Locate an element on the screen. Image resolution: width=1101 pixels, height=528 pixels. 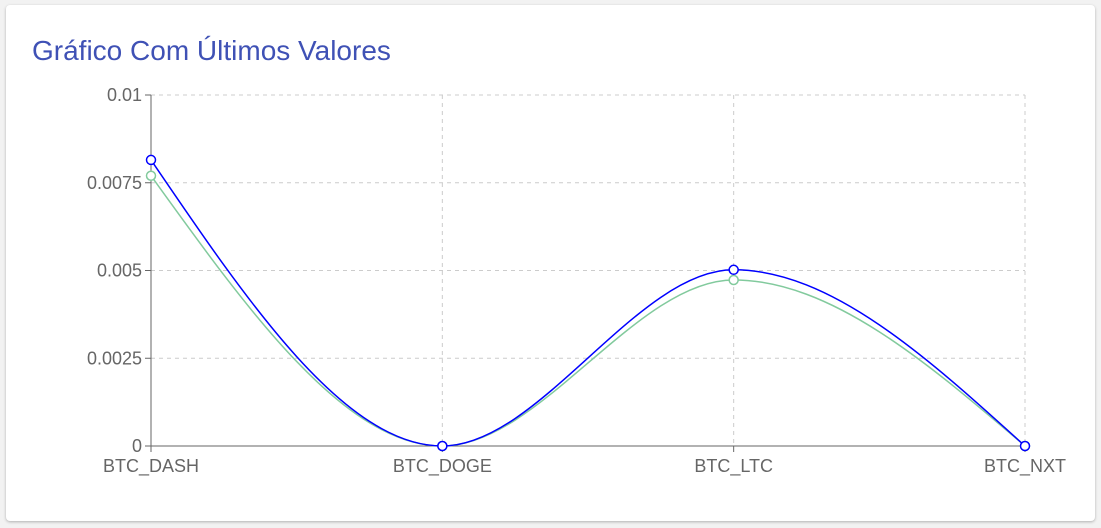
x-tick-label-1: BTC_DOGE is located at coordinates (442, 466).